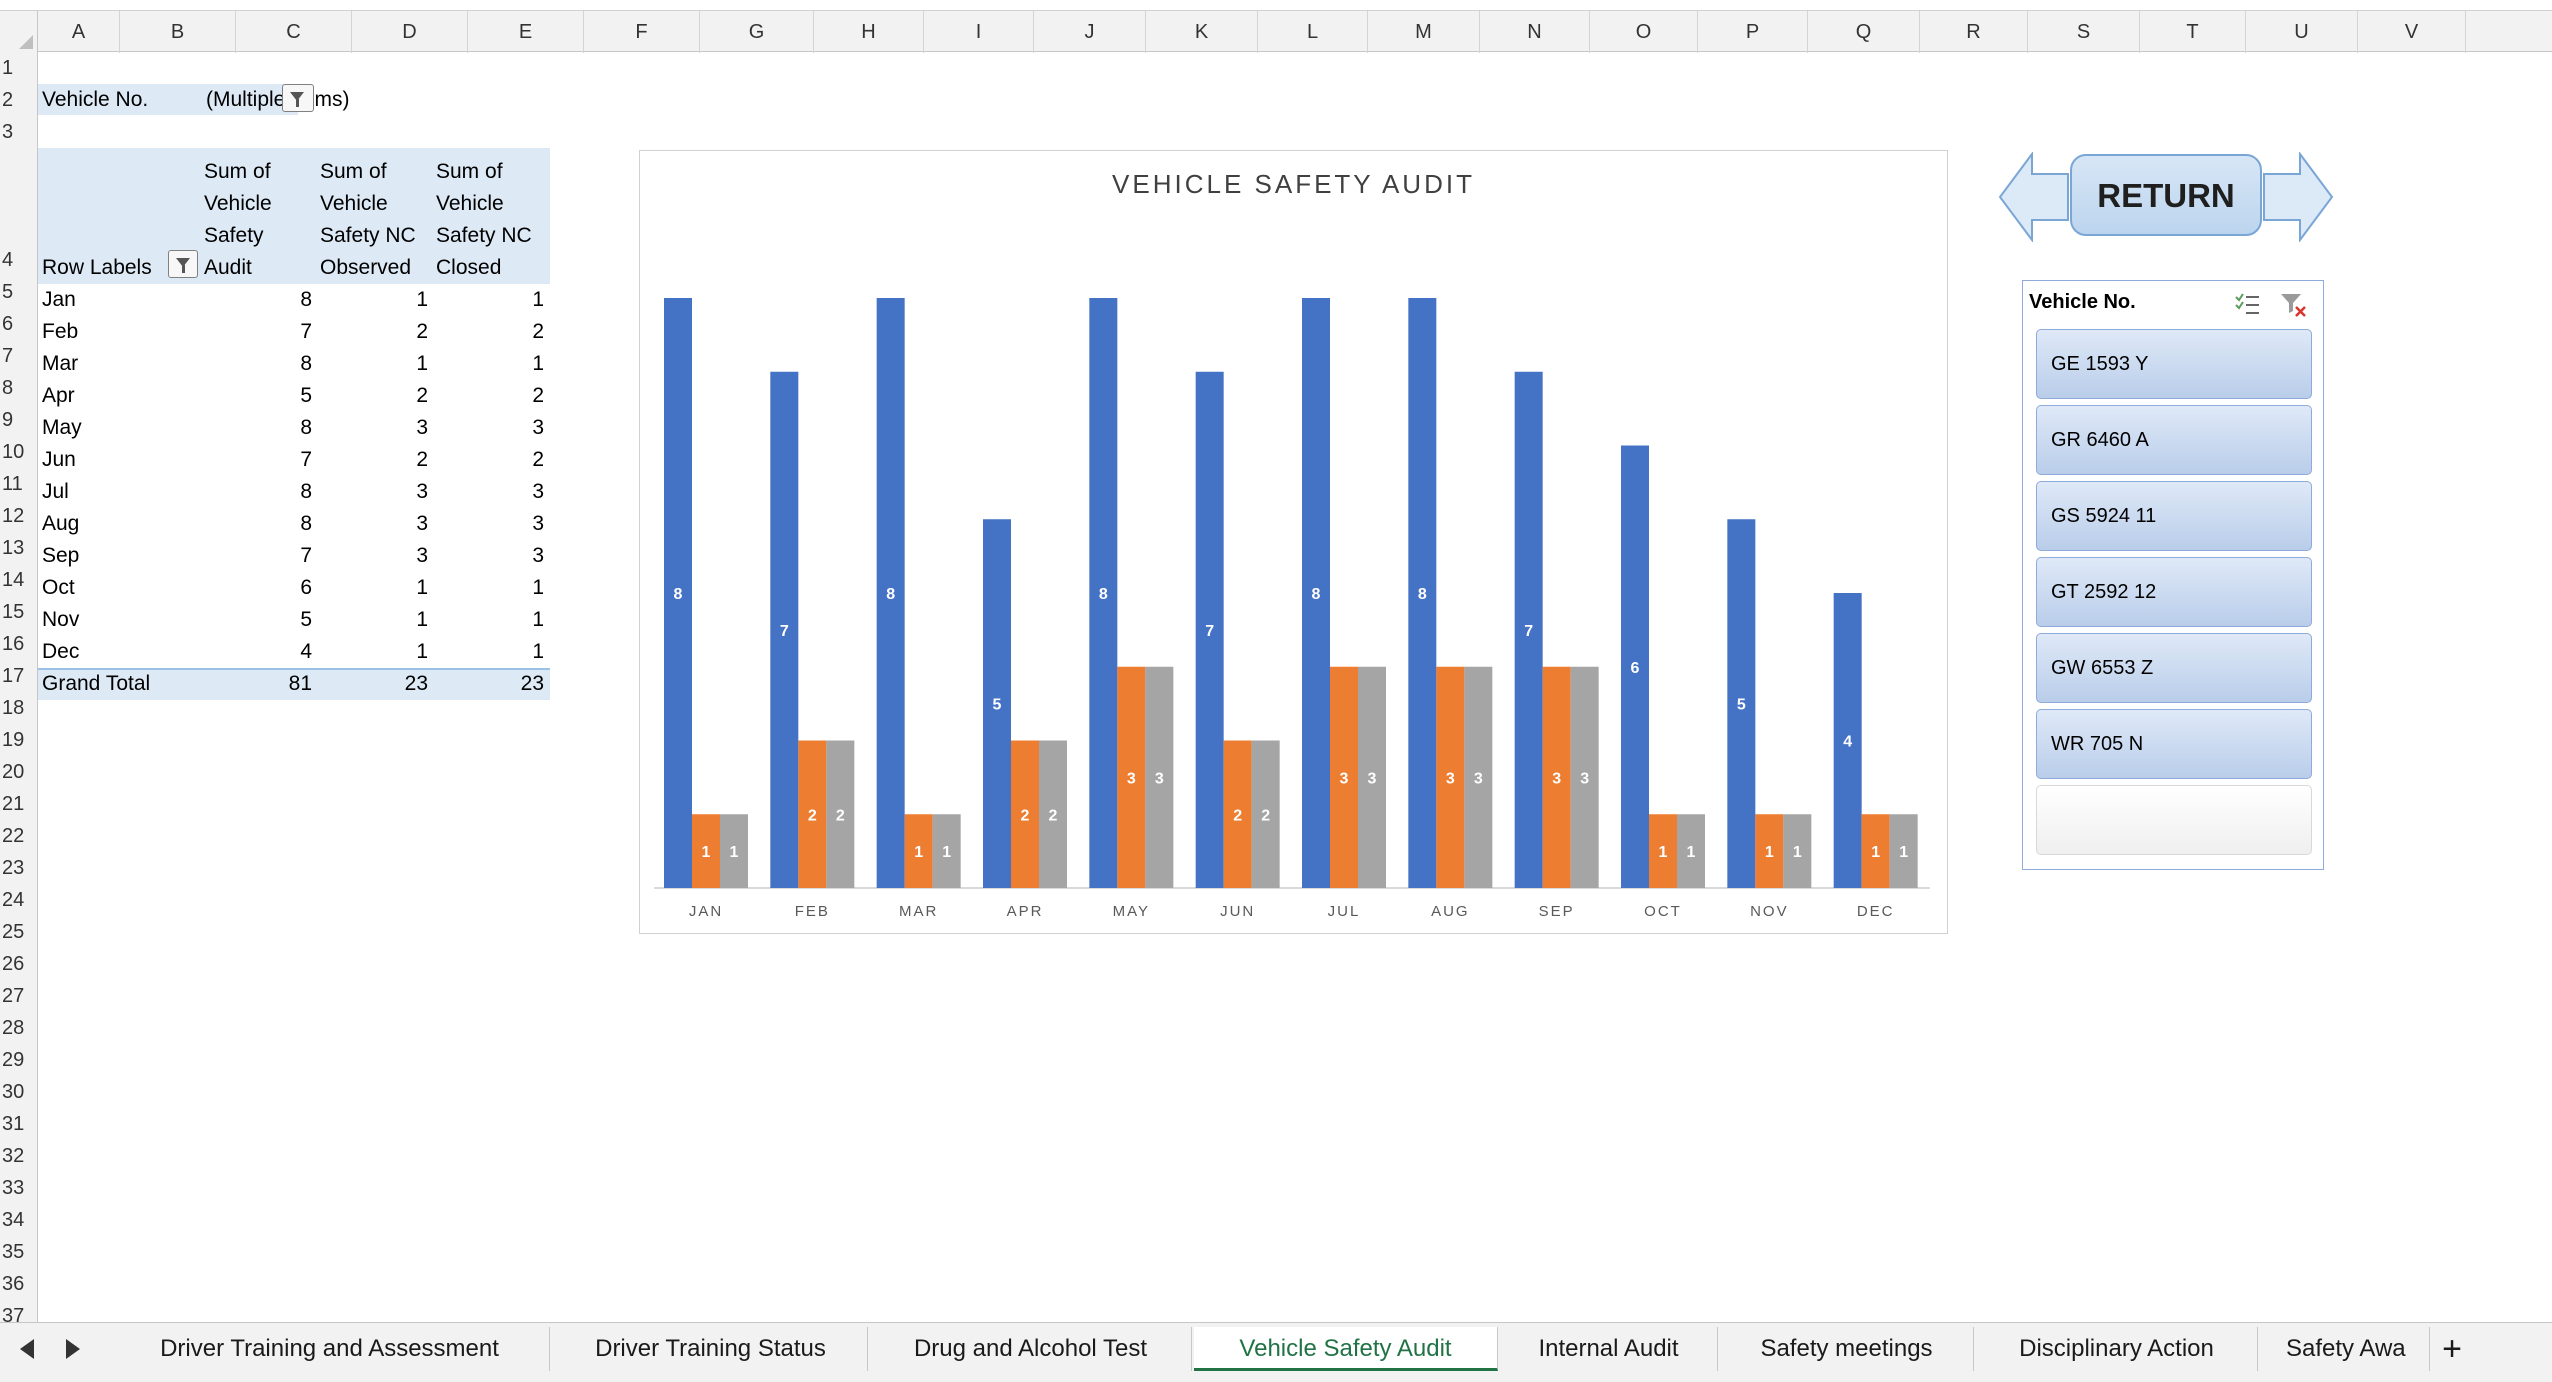 The height and width of the screenshot is (1382, 2552). I want to click on right-arrow-icon, so click(2298, 197).